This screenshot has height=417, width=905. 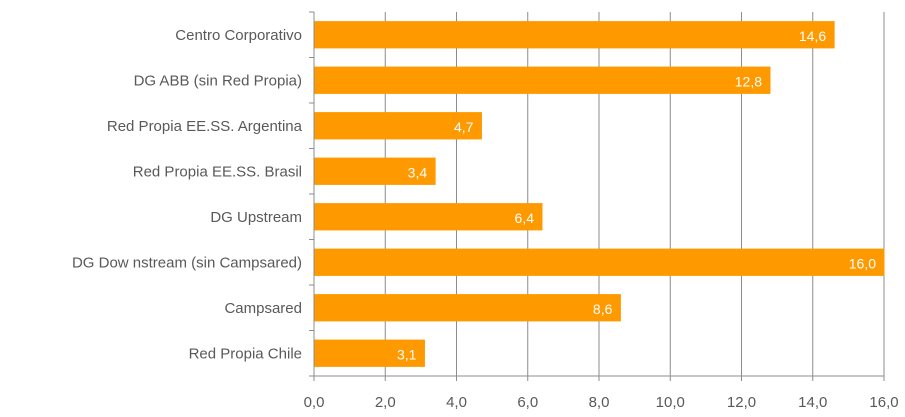 I want to click on data-label: 16,0, so click(x=862, y=263).